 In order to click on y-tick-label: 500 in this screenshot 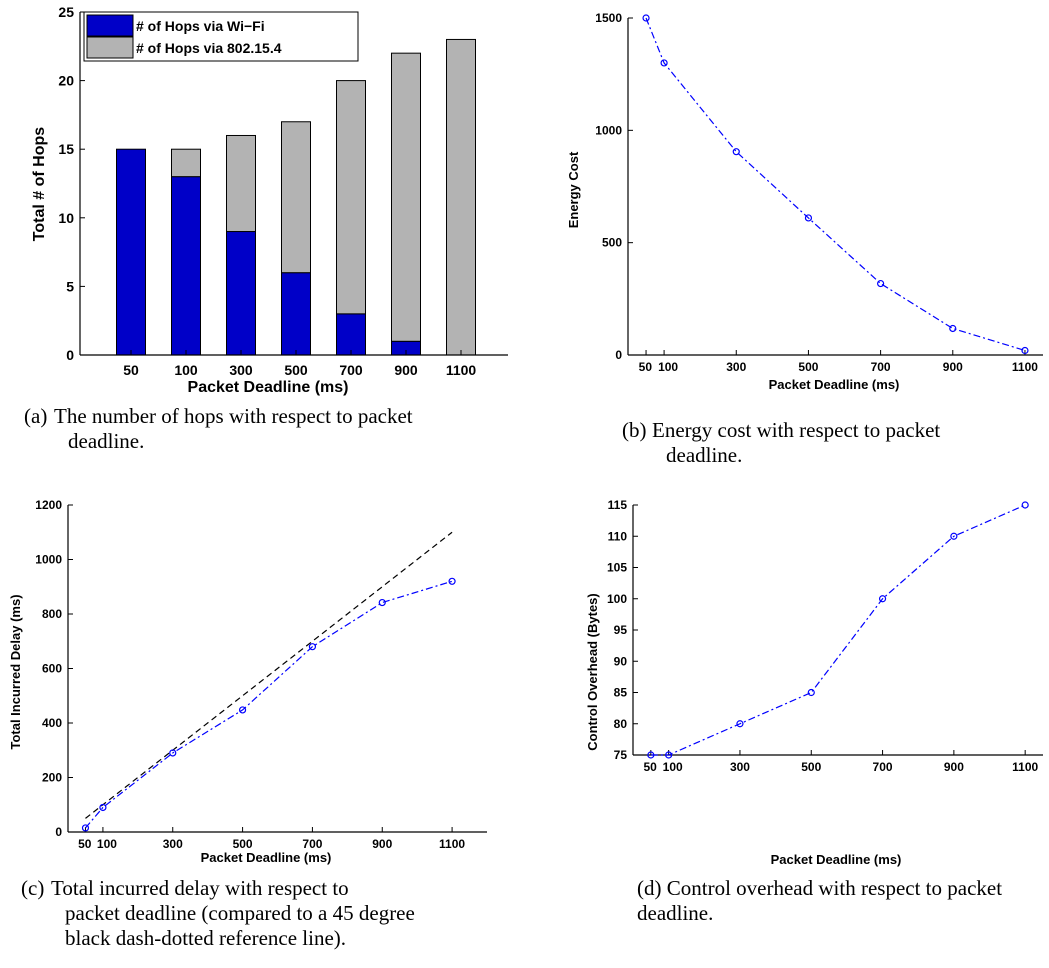, I will do `click(612, 243)`.